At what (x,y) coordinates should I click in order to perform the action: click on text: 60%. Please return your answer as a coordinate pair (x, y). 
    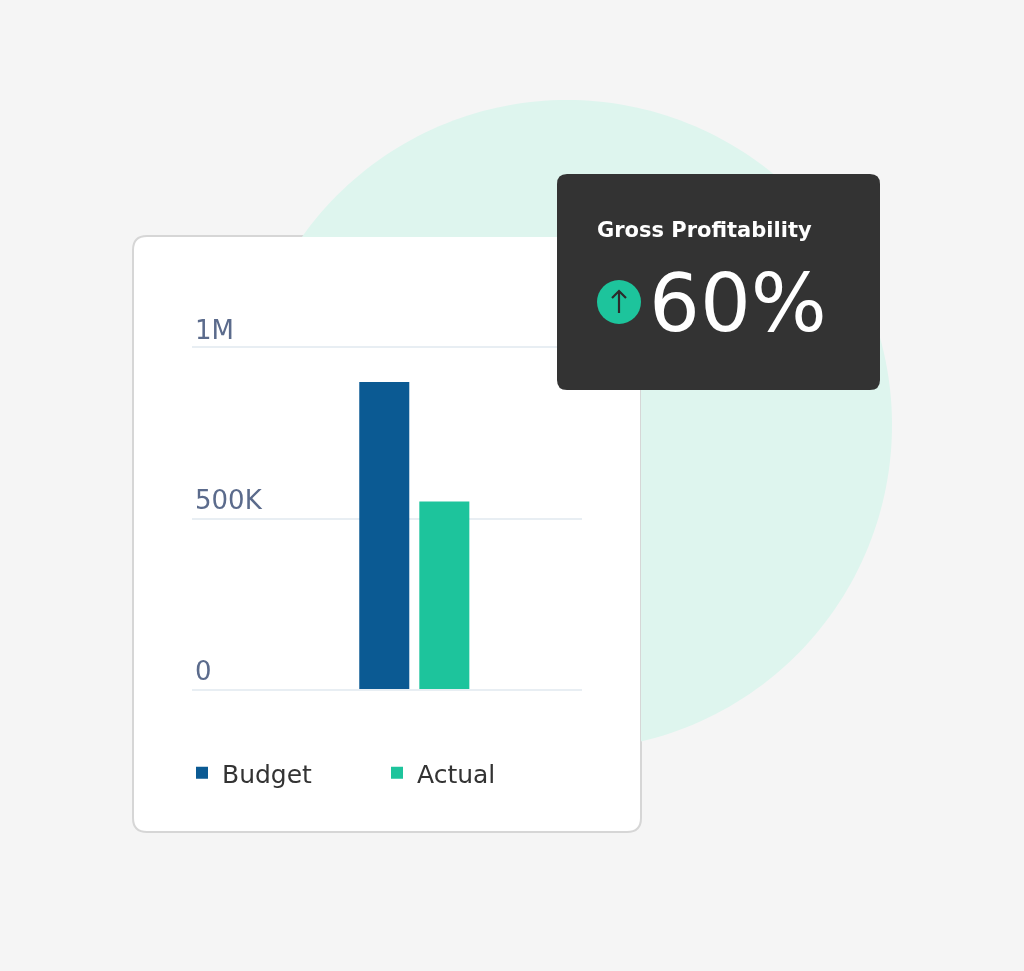
    Looking at the image, I should click on (738, 303).